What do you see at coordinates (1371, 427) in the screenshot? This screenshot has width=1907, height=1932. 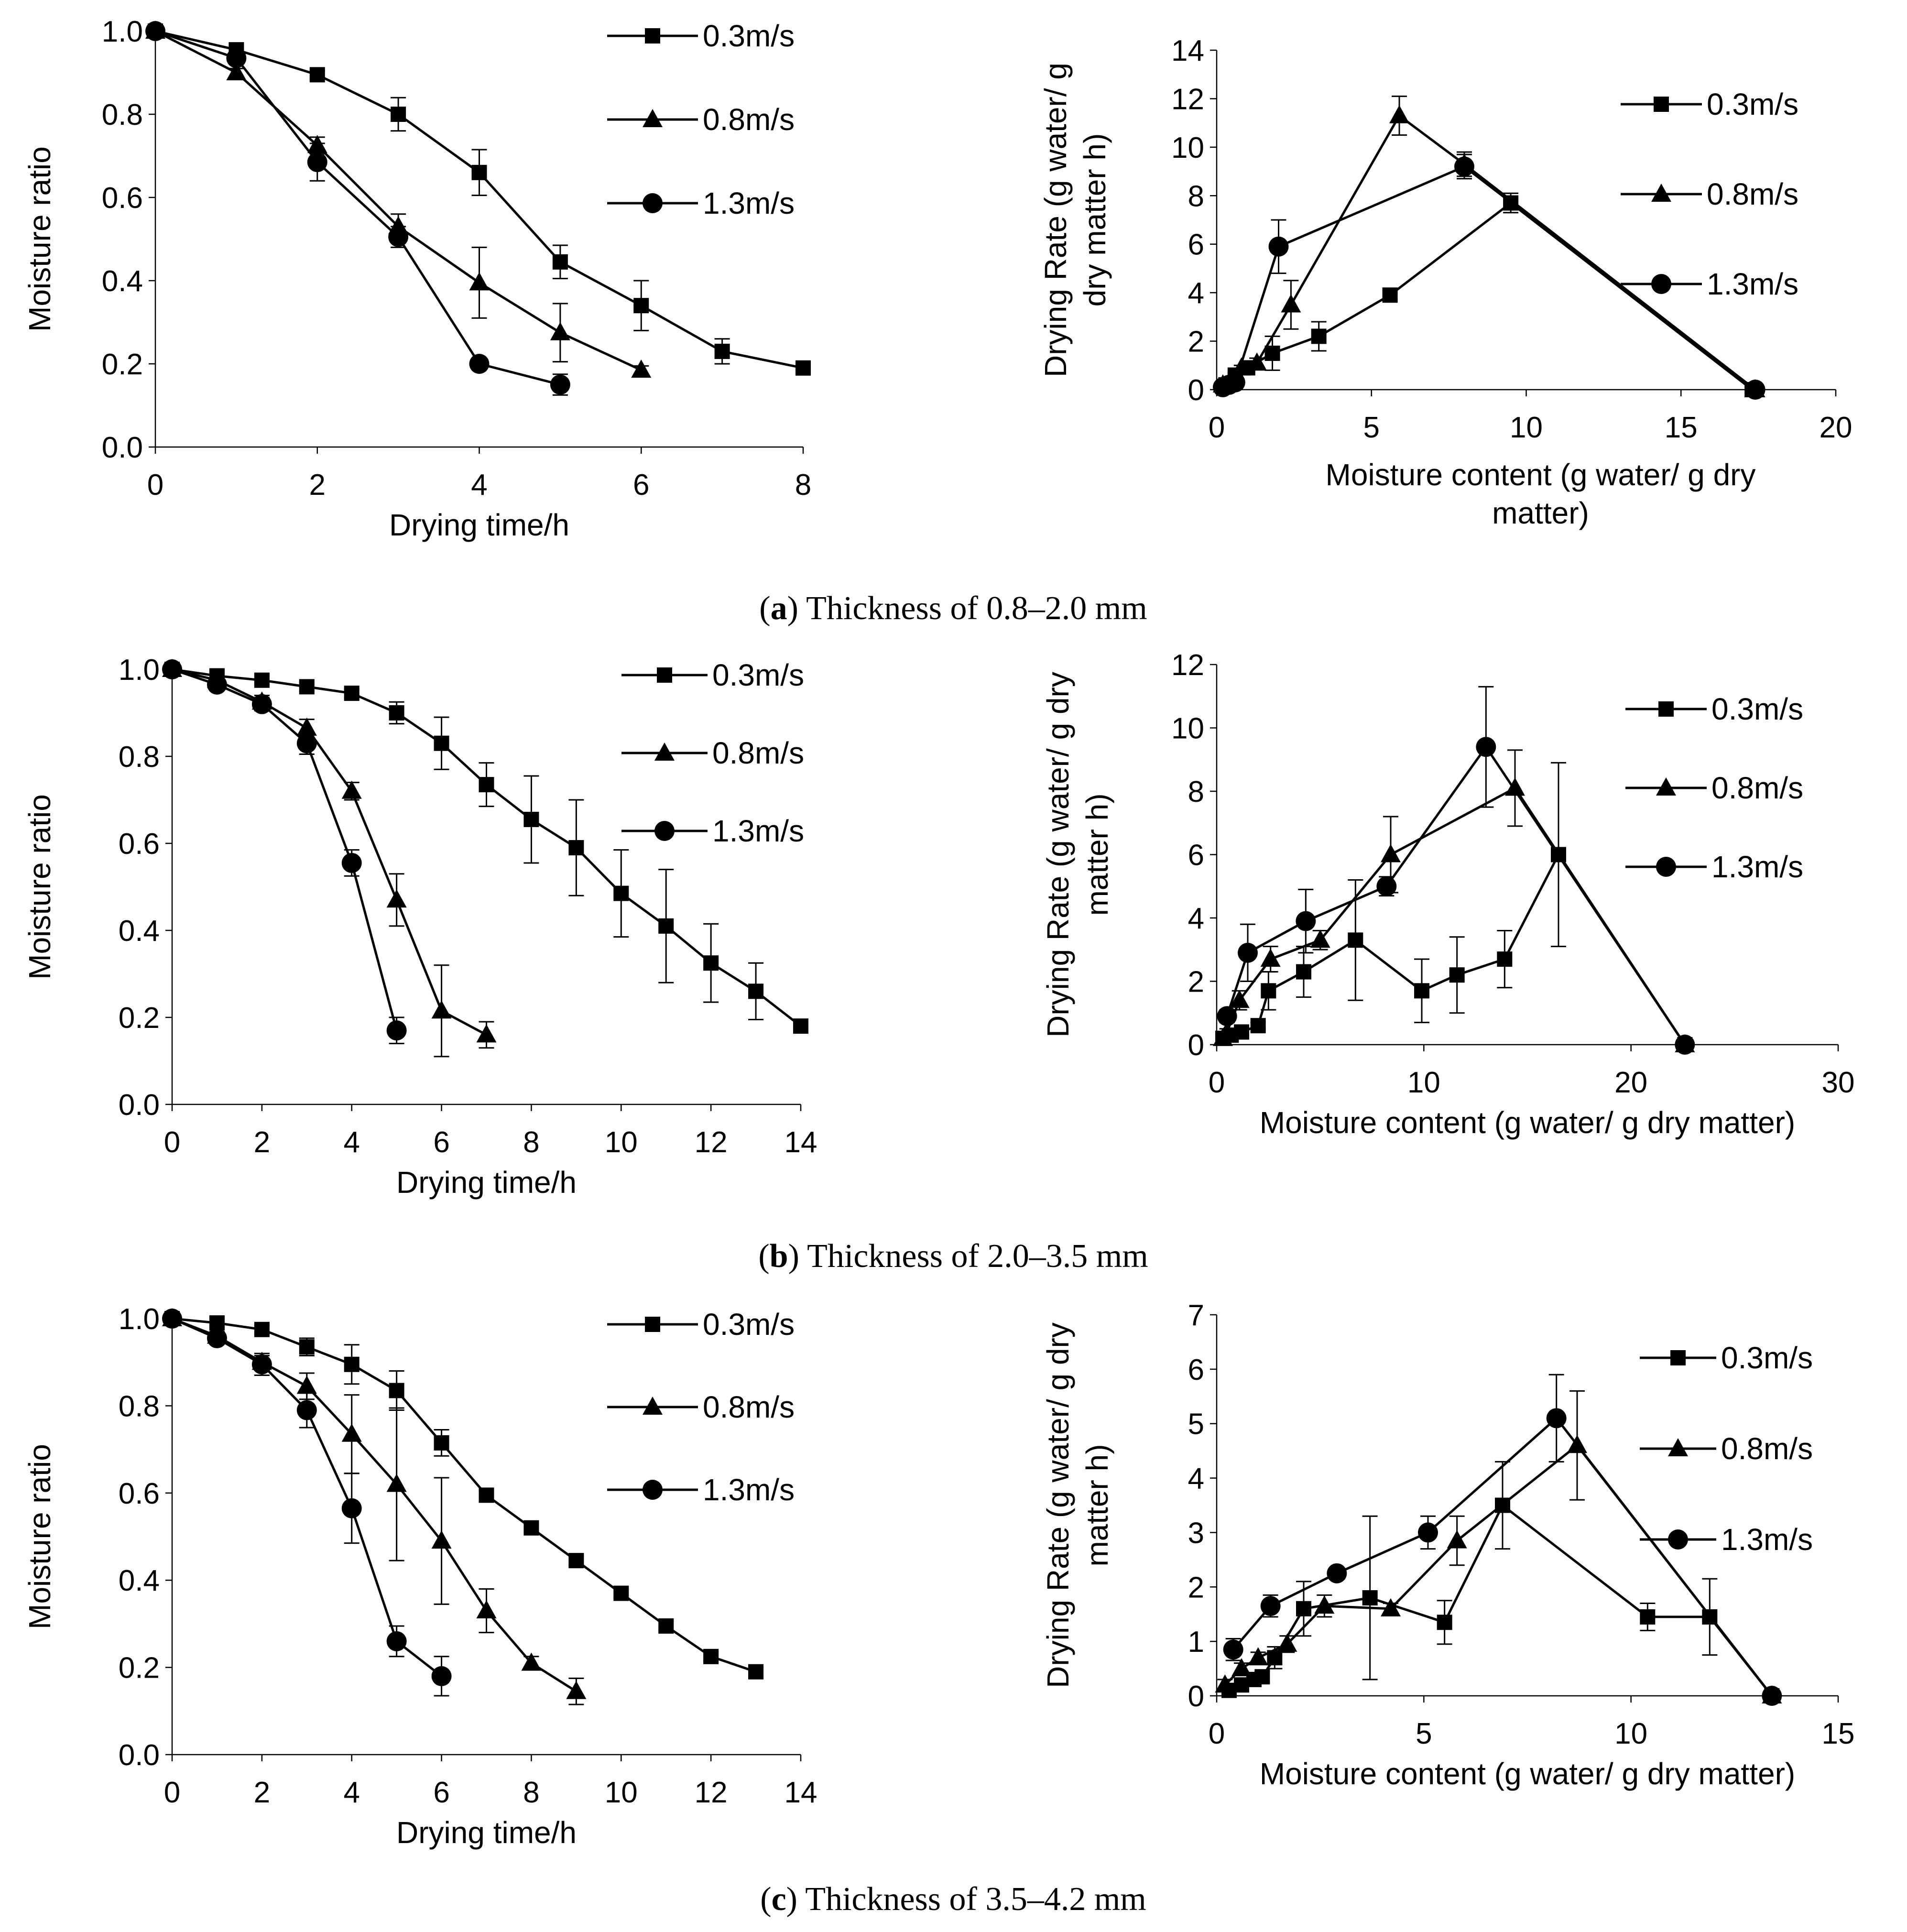 I see `x-tick-label: 5` at bounding box center [1371, 427].